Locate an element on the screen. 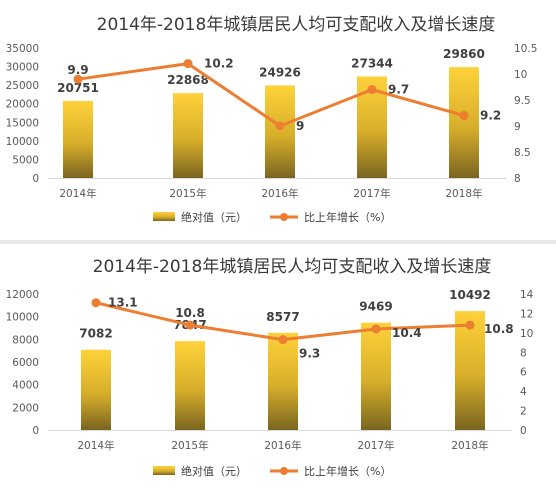  line-data-label: 9 is located at coordinates (300, 126).